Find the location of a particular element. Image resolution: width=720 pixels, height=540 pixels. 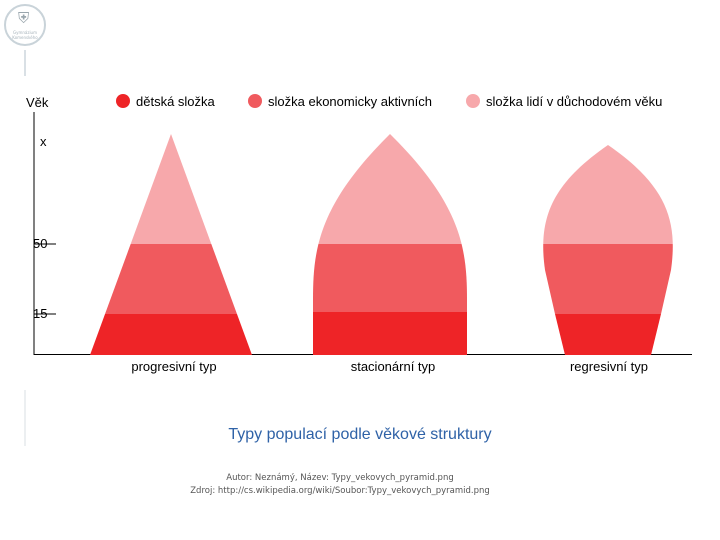

school-logo: ⛨ Gymnázium Komenského is located at coordinates (25, 25).